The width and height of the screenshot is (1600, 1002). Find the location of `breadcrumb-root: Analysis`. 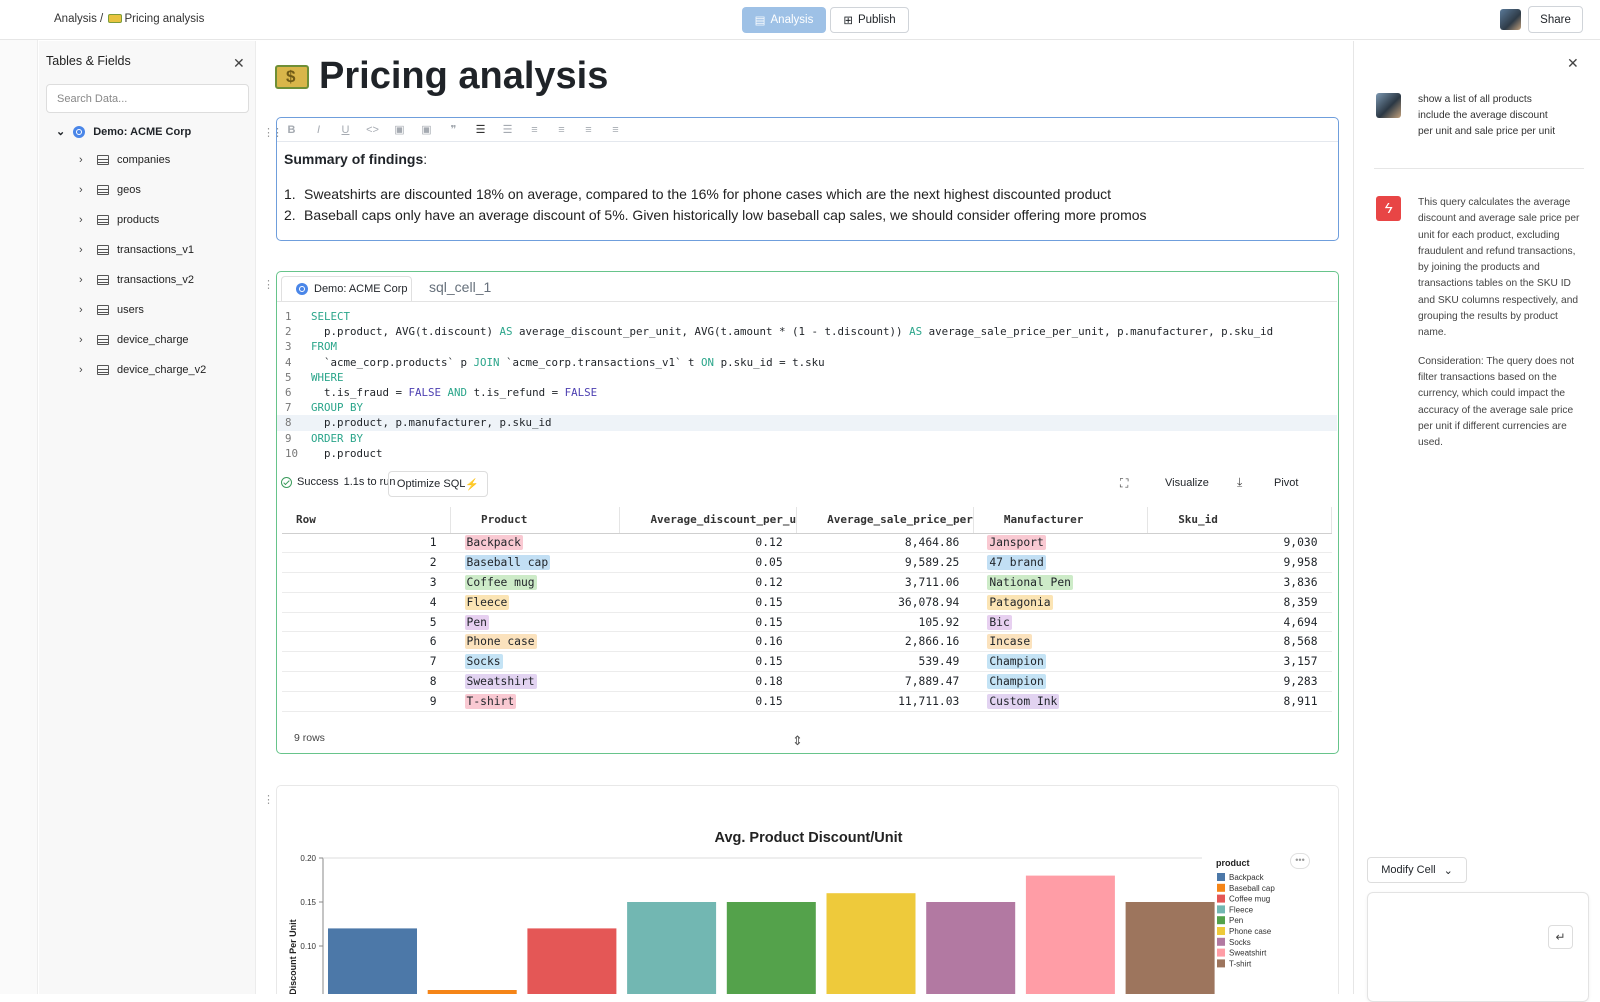

breadcrumb-root: Analysis is located at coordinates (75, 19).